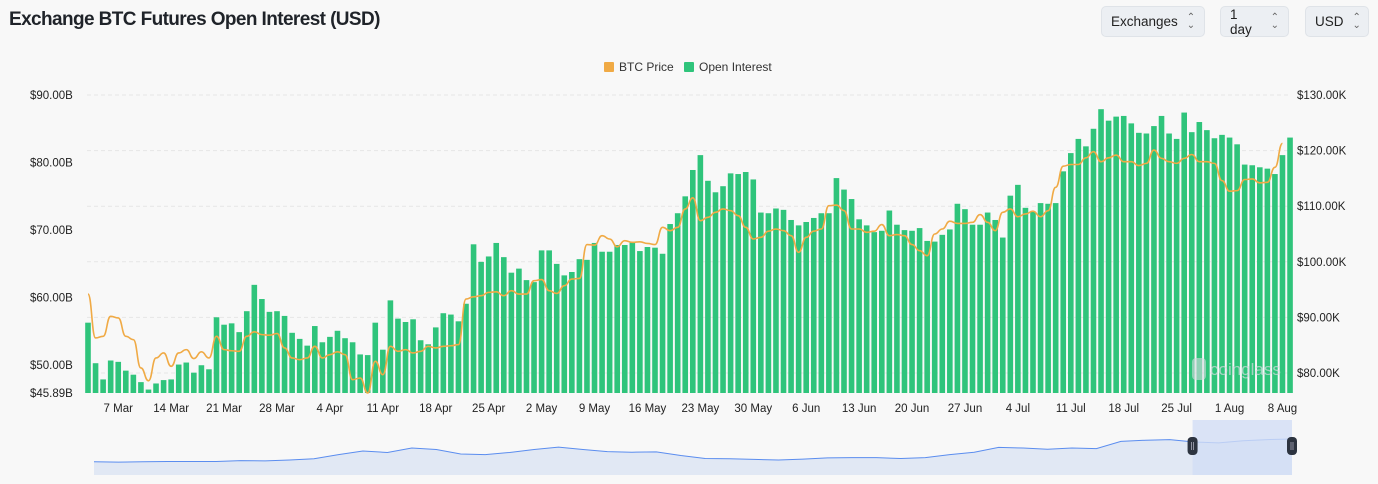 This screenshot has width=1378, height=484. I want to click on minimap-selected-range, so click(1242, 447).